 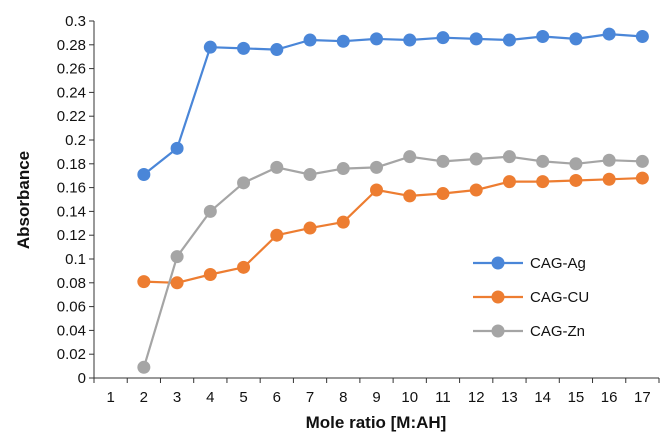 I want to click on y-tick-label: 0.06, so click(x=71, y=307).